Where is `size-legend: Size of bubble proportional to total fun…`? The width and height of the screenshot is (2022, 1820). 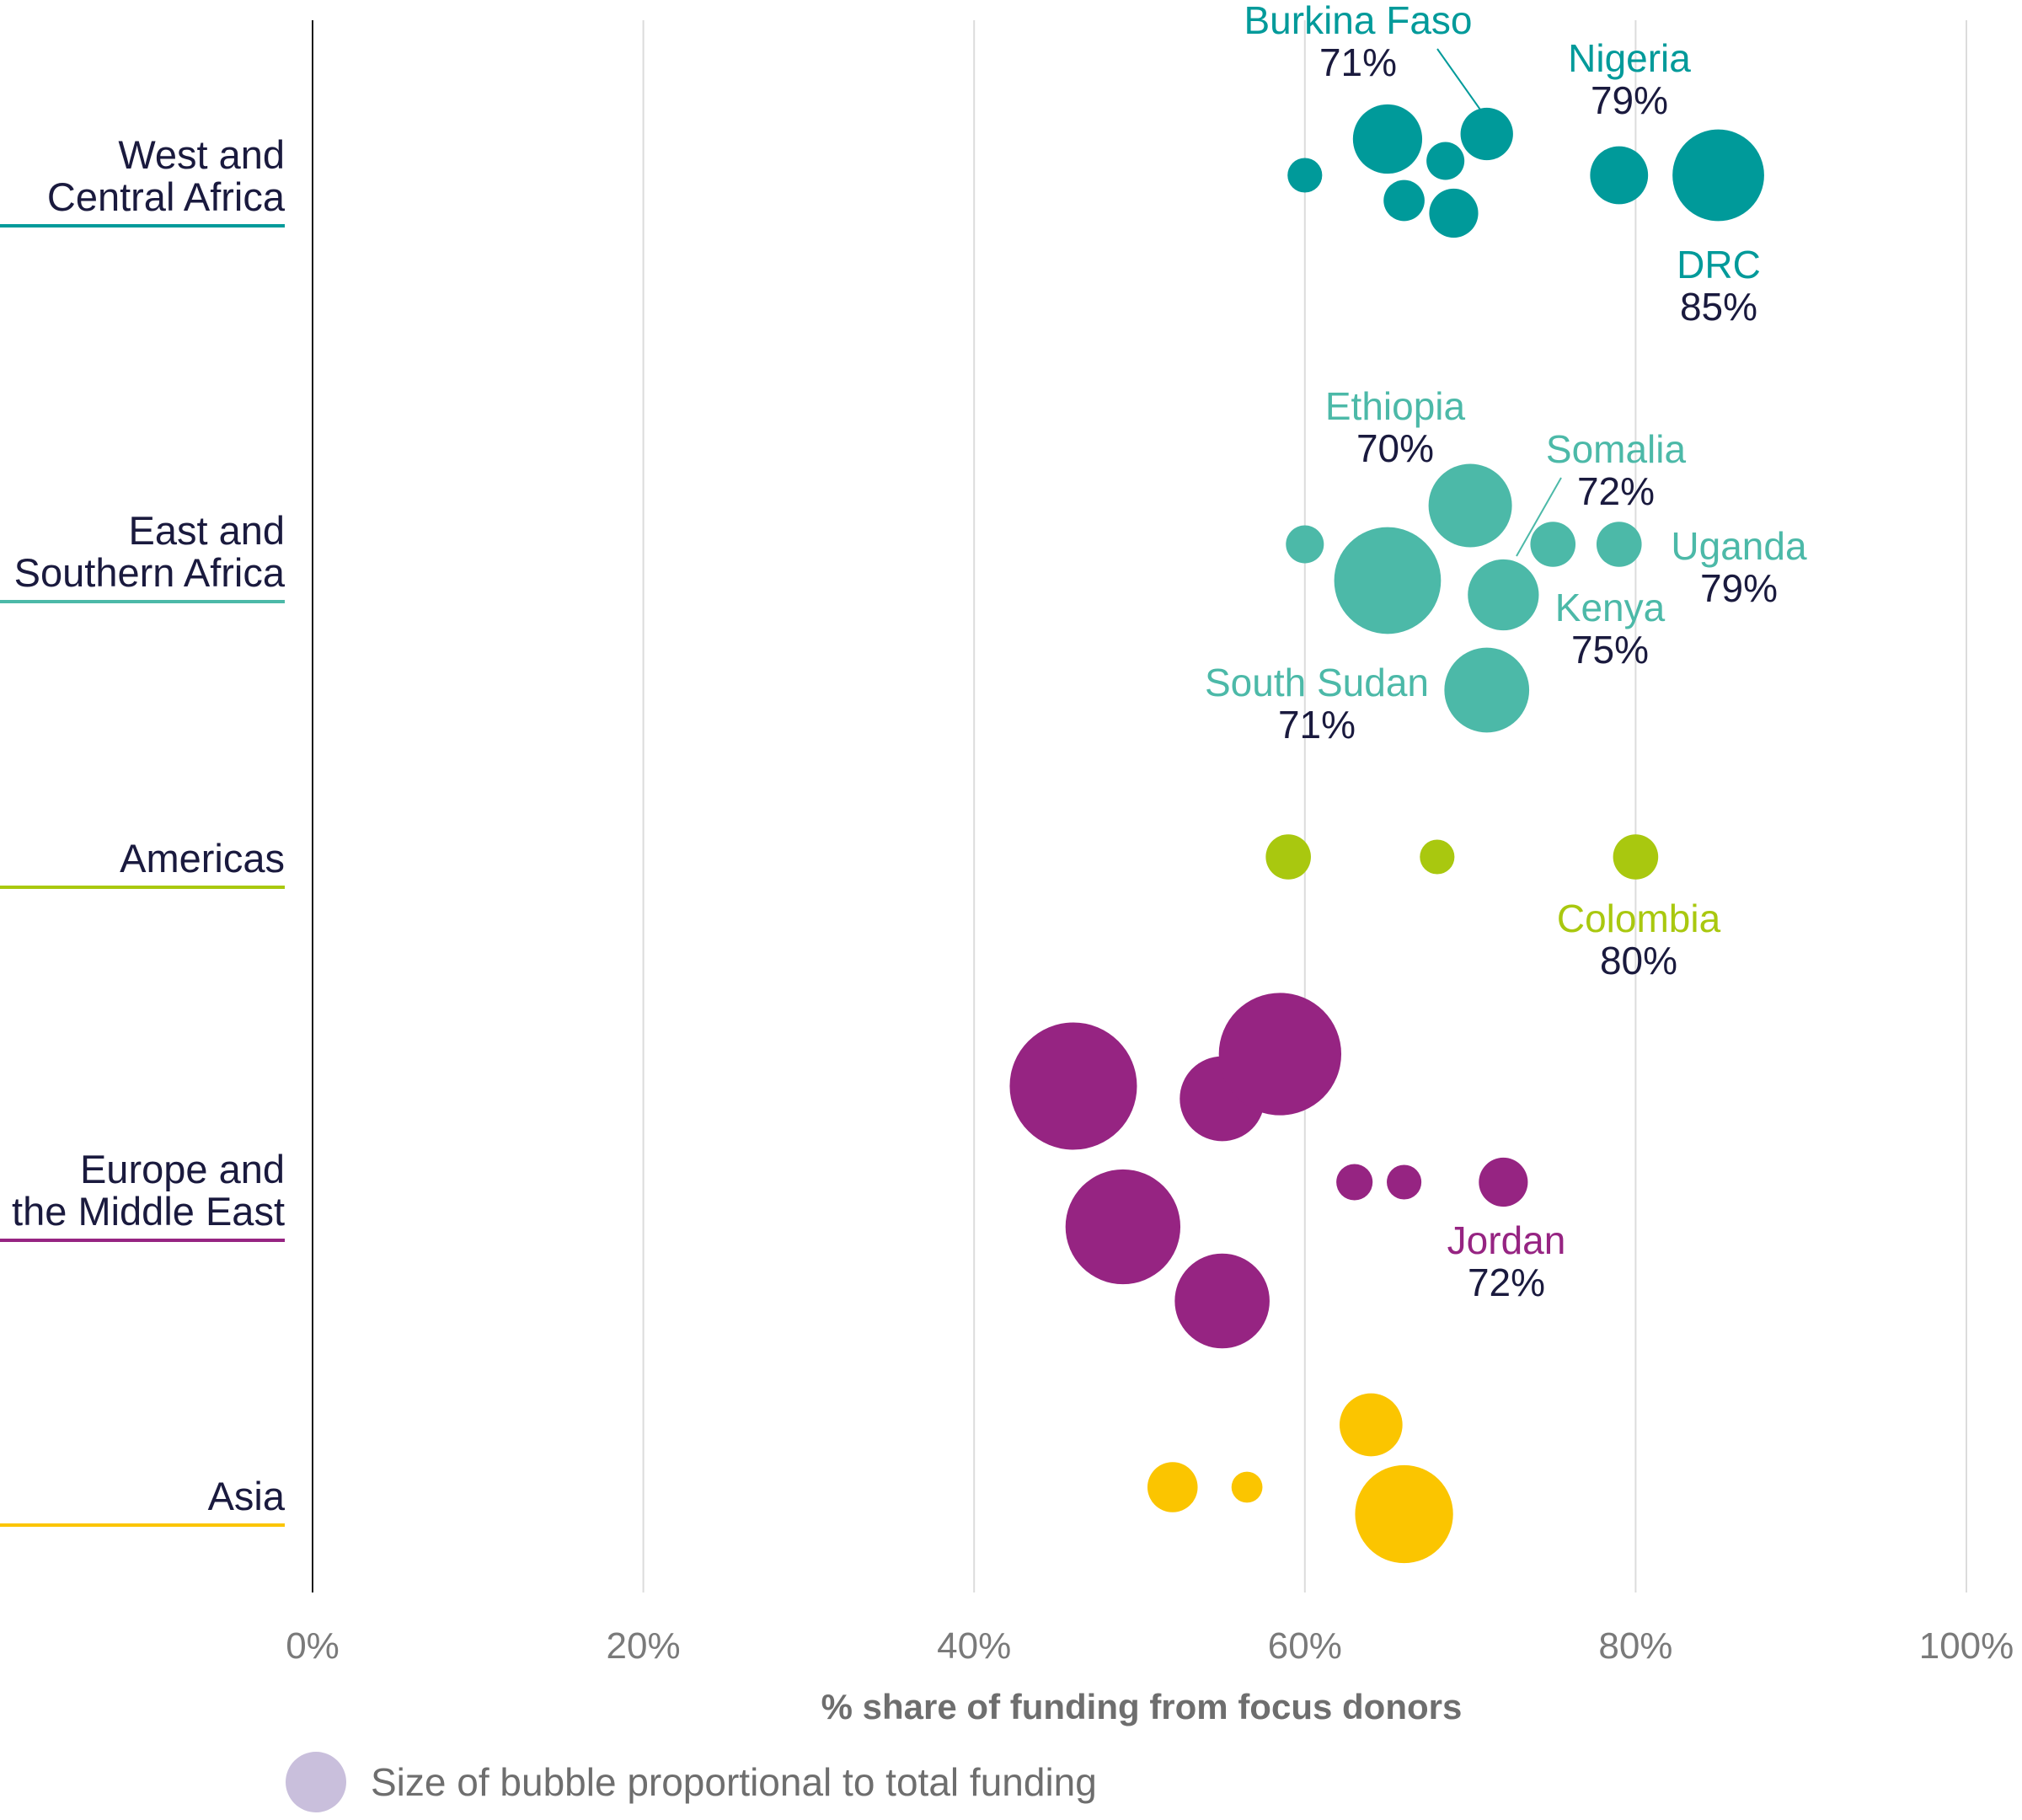 size-legend: Size of bubble proportional to total fun… is located at coordinates (691, 1782).